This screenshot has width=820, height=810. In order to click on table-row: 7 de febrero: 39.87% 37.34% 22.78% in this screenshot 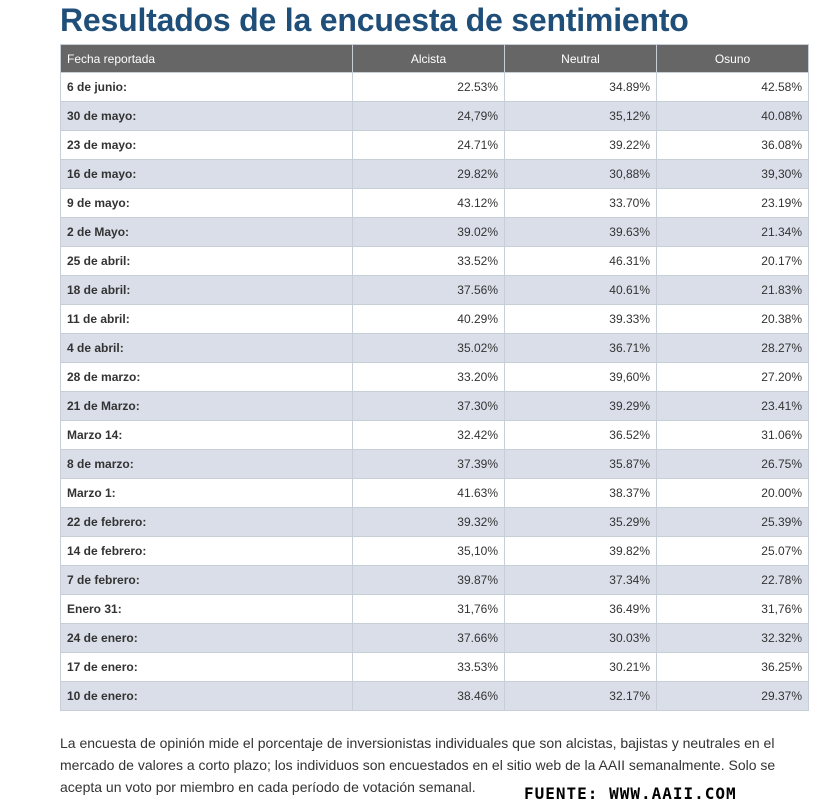, I will do `click(434, 580)`.